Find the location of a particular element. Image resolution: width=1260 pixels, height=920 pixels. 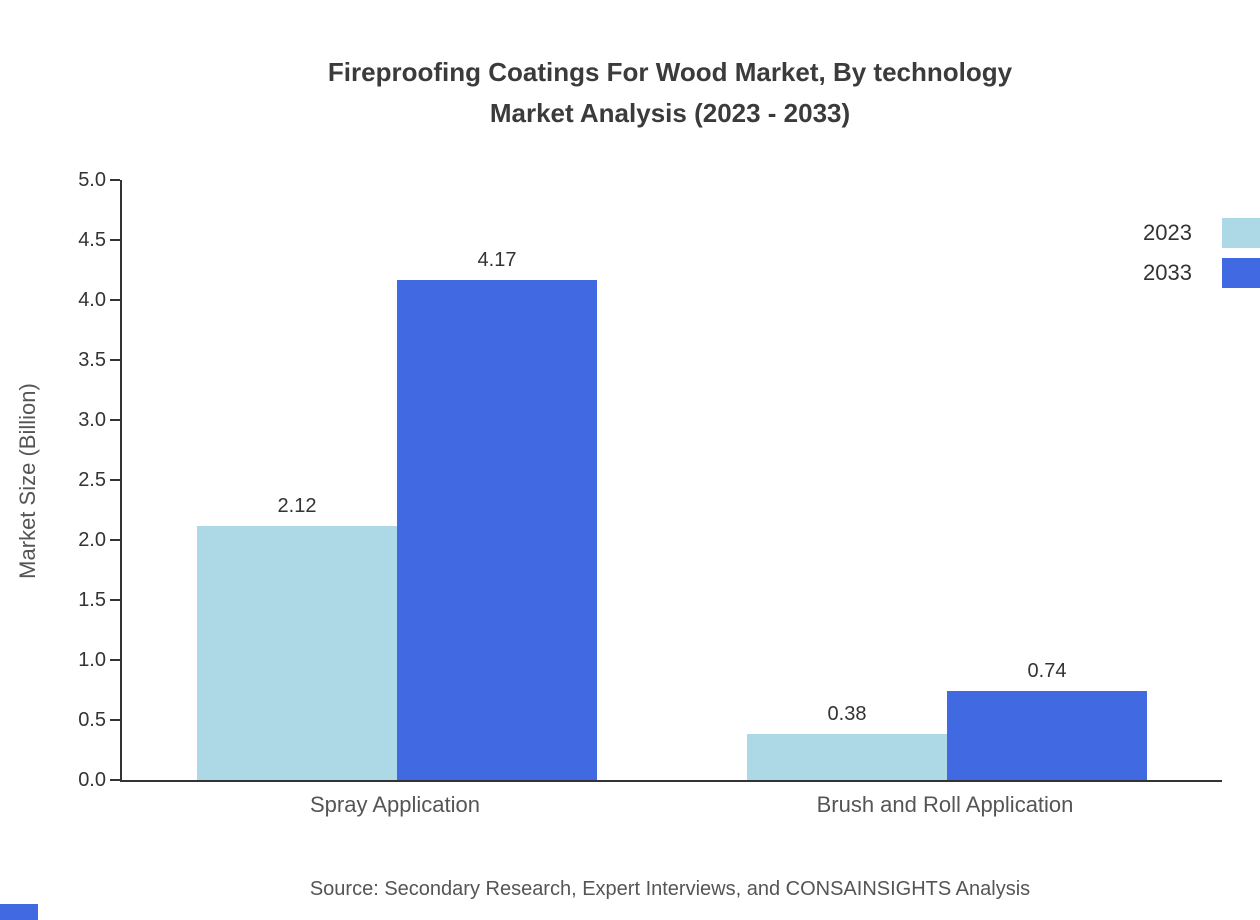

y-tick-label: 0.0 is located at coordinates (92, 780).